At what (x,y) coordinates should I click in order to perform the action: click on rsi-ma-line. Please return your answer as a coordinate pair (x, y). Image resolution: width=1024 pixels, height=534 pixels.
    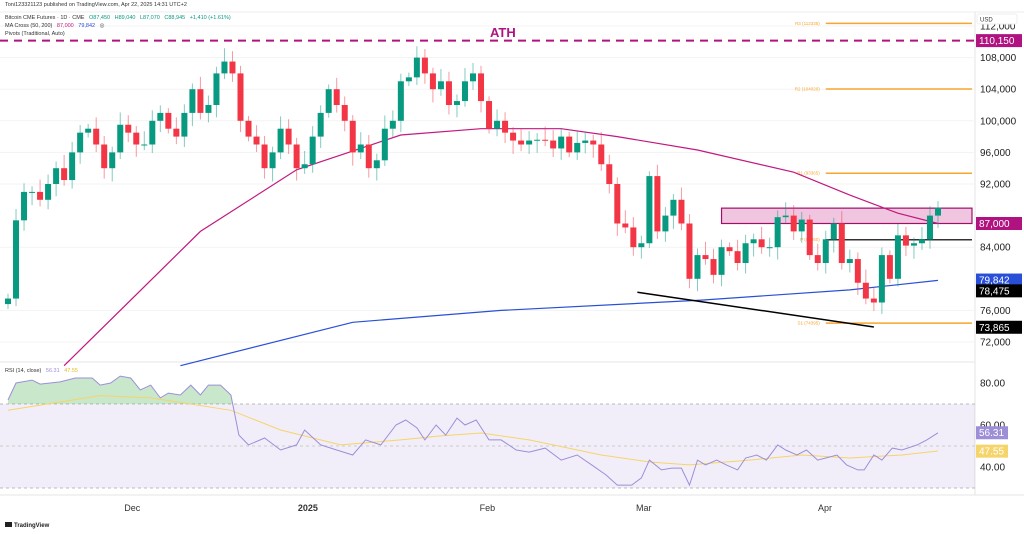
    Looking at the image, I should click on (473, 430).